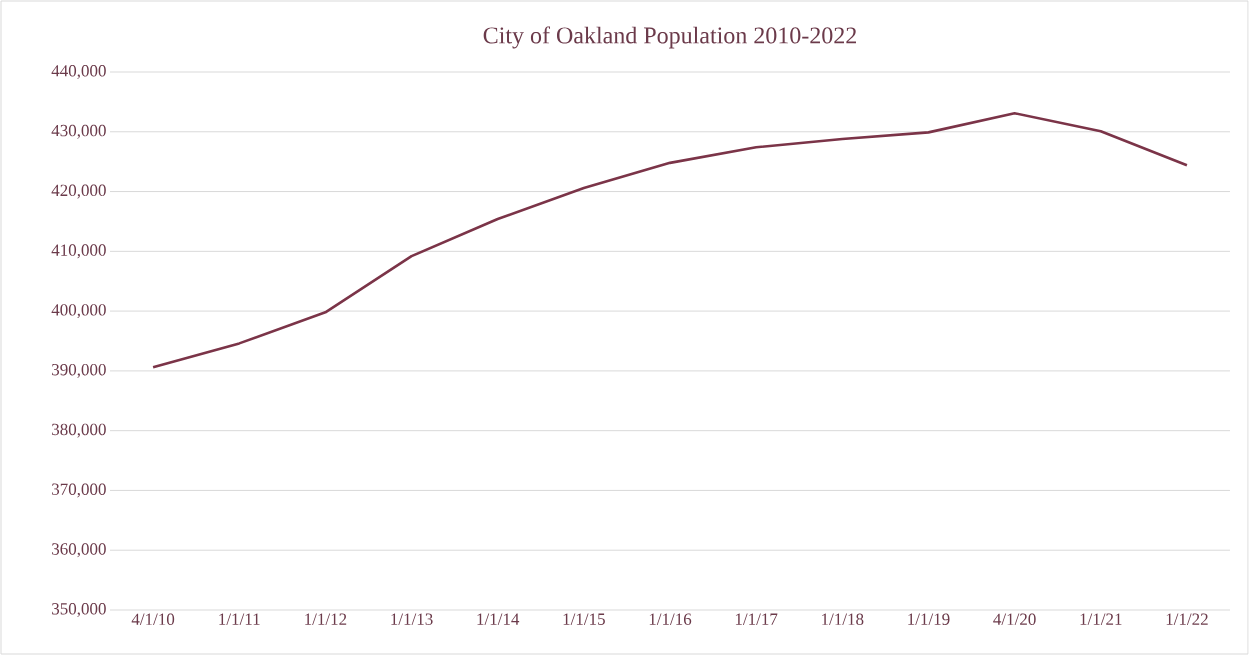 The height and width of the screenshot is (655, 1249). What do you see at coordinates (1101, 619) in the screenshot?
I see `x-tick-label: 1/1/21` at bounding box center [1101, 619].